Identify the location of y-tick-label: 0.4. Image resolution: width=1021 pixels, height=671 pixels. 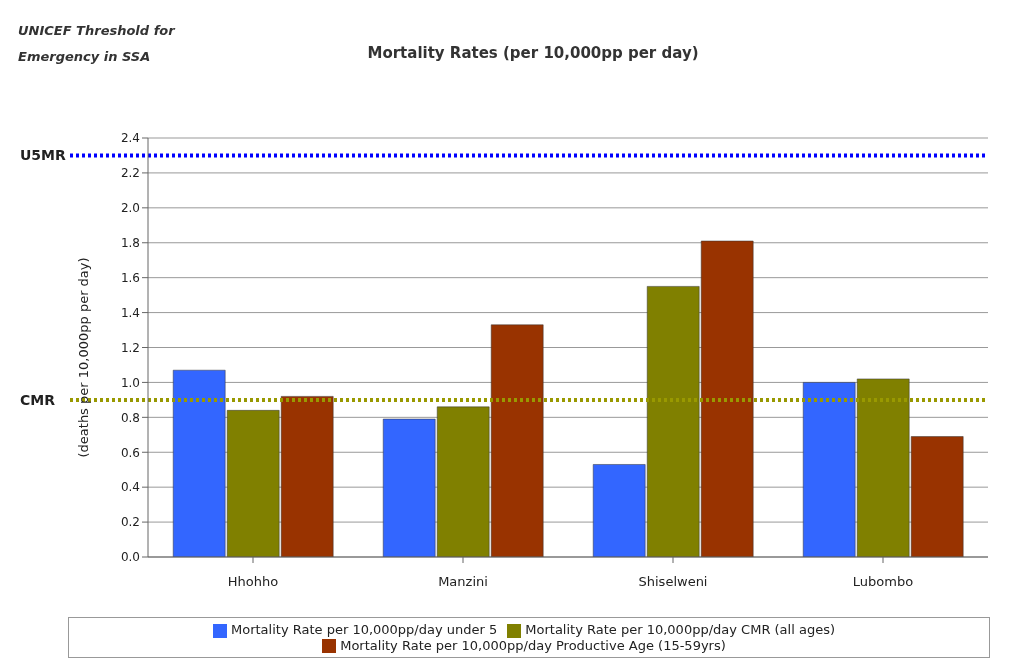
(130, 487).